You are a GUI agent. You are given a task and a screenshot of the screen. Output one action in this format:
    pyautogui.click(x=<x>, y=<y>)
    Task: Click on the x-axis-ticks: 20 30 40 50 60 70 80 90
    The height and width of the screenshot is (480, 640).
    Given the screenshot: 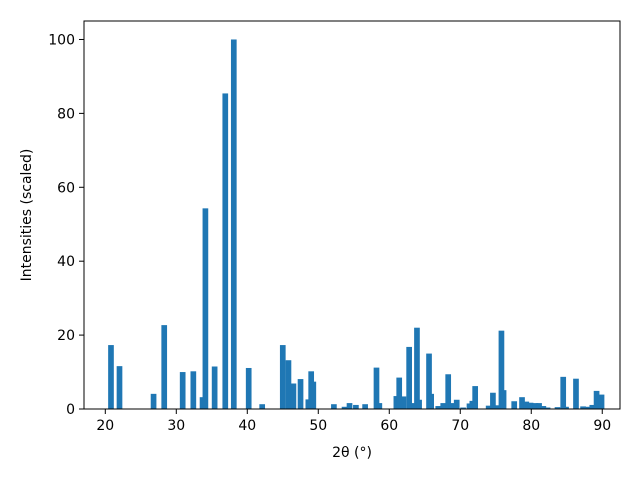 What is the action you would take?
    pyautogui.click(x=353, y=421)
    